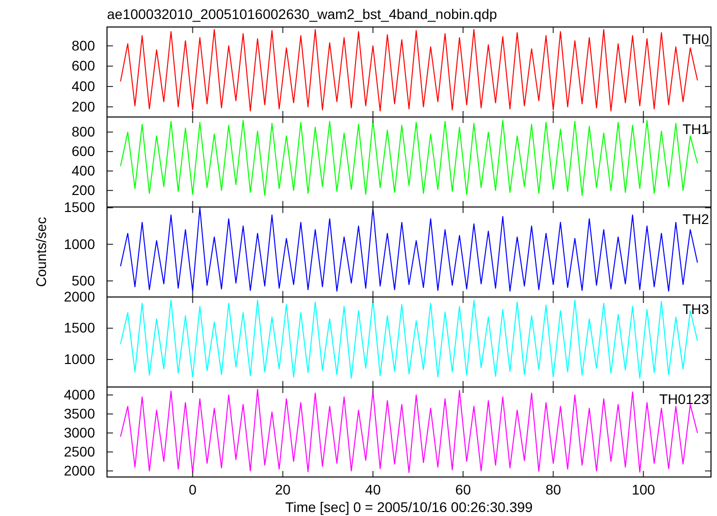 The width and height of the screenshot is (717, 516). Describe the element at coordinates (373, 490) in the screenshot. I see `x-tick-label: 40` at that location.